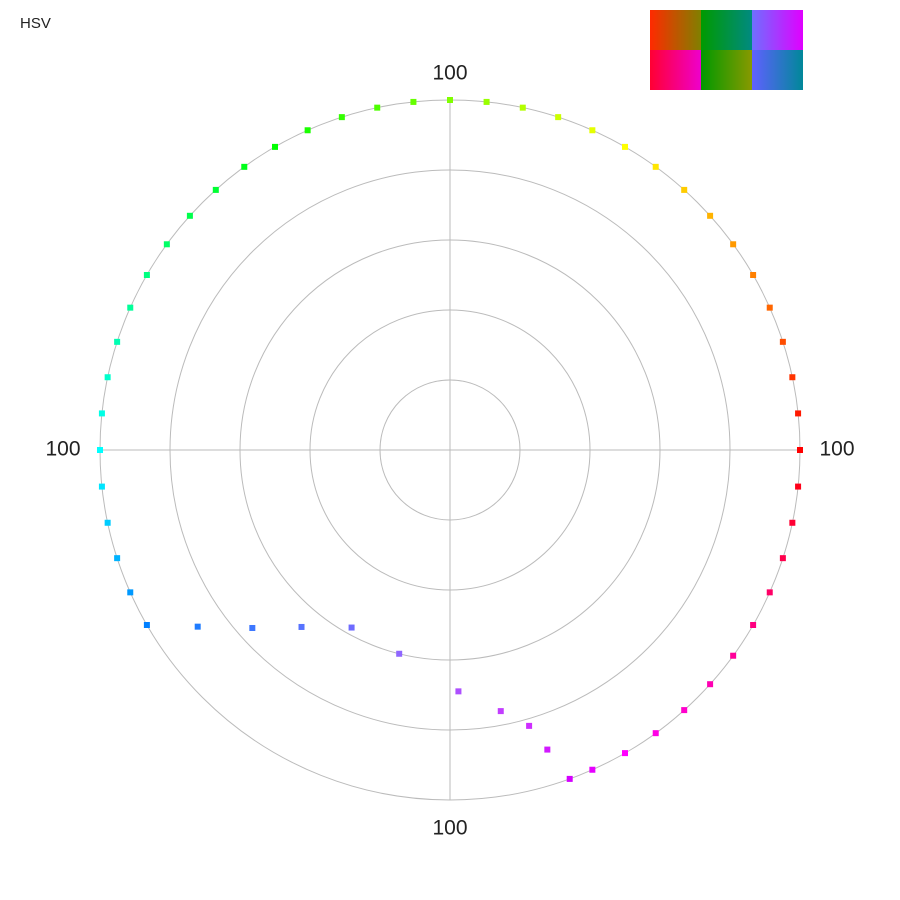  Describe the element at coordinates (35, 23) in the screenshot. I see `chart-title: HSV` at that location.